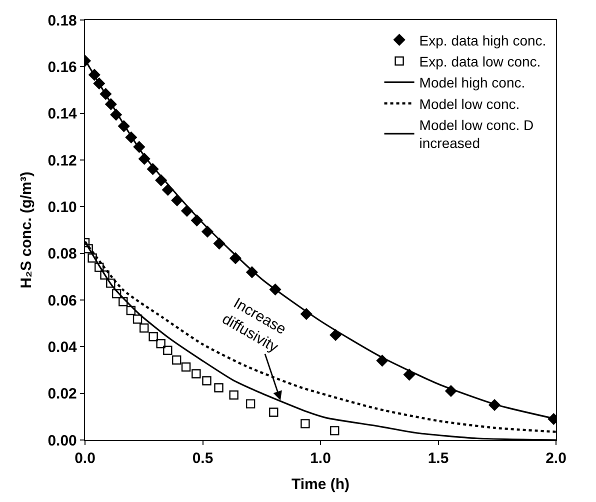  What do you see at coordinates (469, 104) in the screenshot?
I see `legend-label: Model low conc.` at bounding box center [469, 104].